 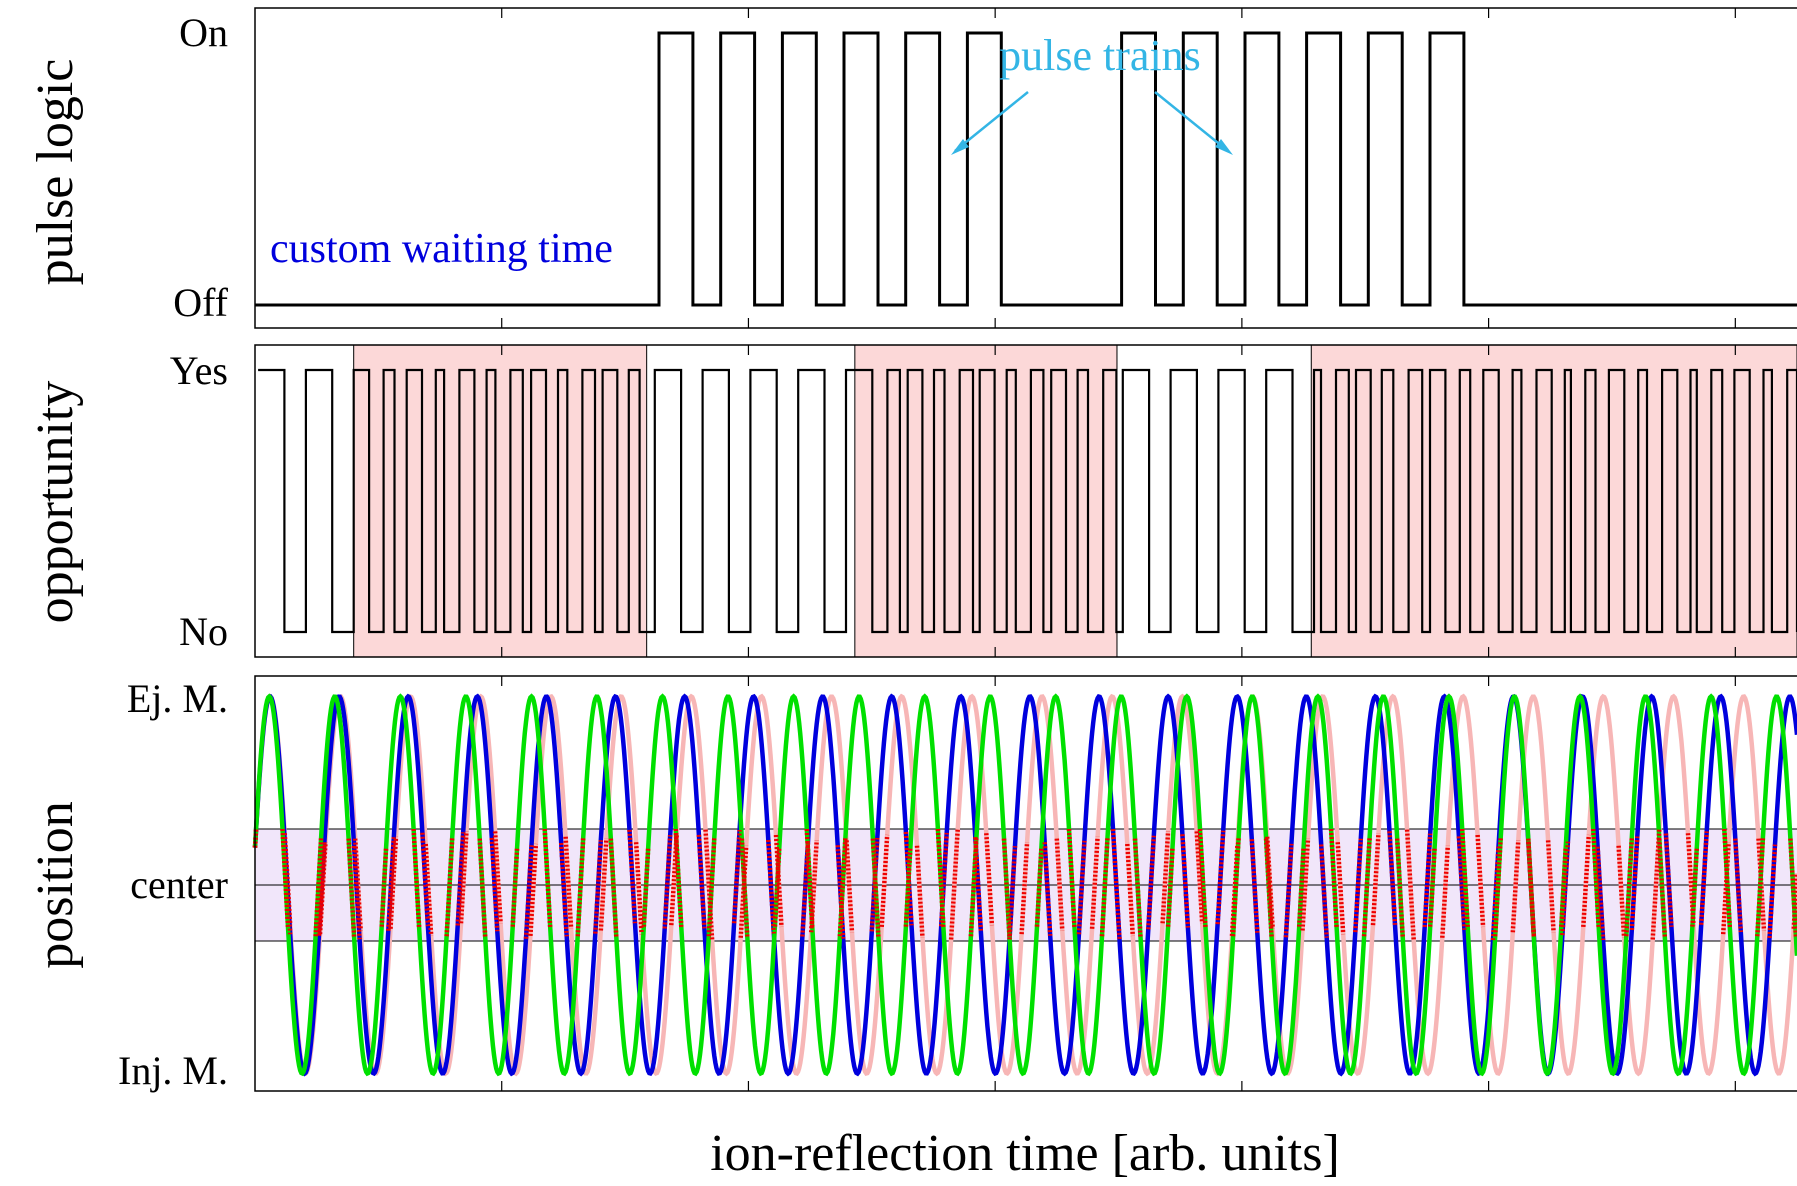 What do you see at coordinates (203, 32) in the screenshot?
I see `pulse-tick-on: On` at bounding box center [203, 32].